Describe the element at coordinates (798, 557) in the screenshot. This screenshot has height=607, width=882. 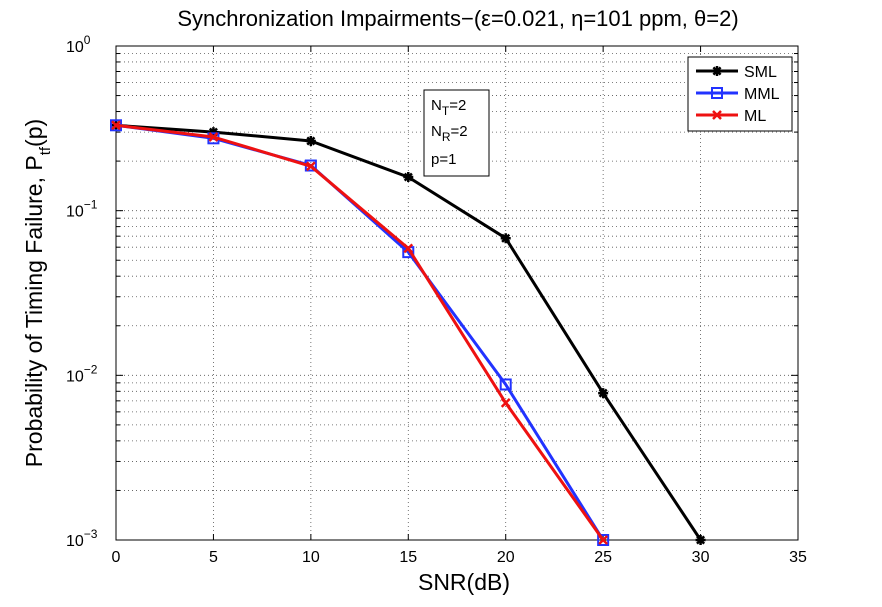
I see `x-tick-label: 35` at that location.